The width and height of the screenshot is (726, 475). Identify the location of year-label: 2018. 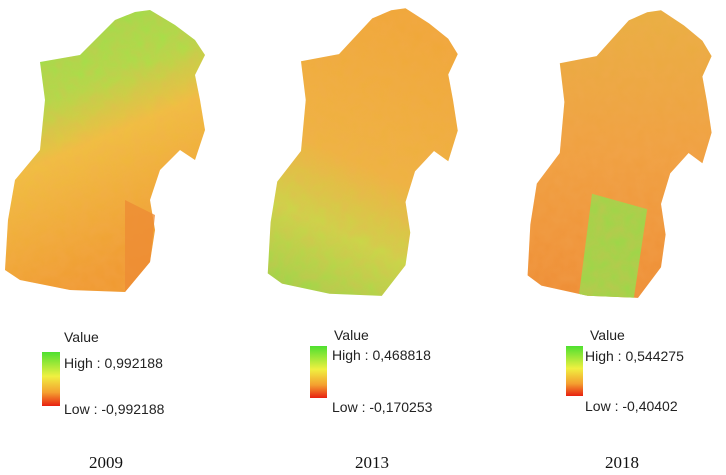
(622, 462).